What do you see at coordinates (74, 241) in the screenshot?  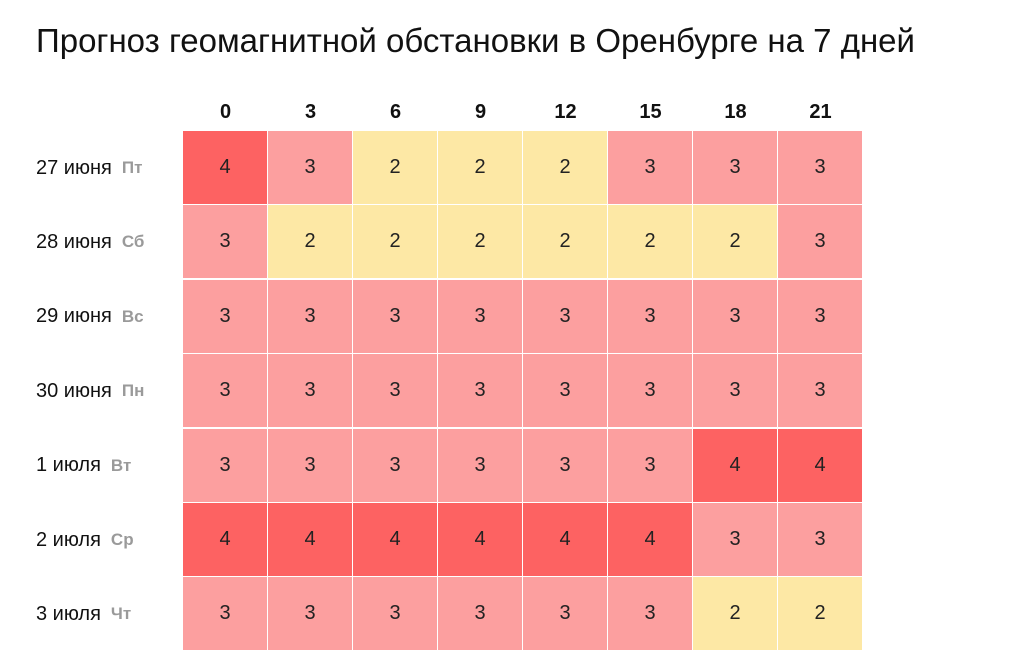 I see `date-label: 28 июня` at bounding box center [74, 241].